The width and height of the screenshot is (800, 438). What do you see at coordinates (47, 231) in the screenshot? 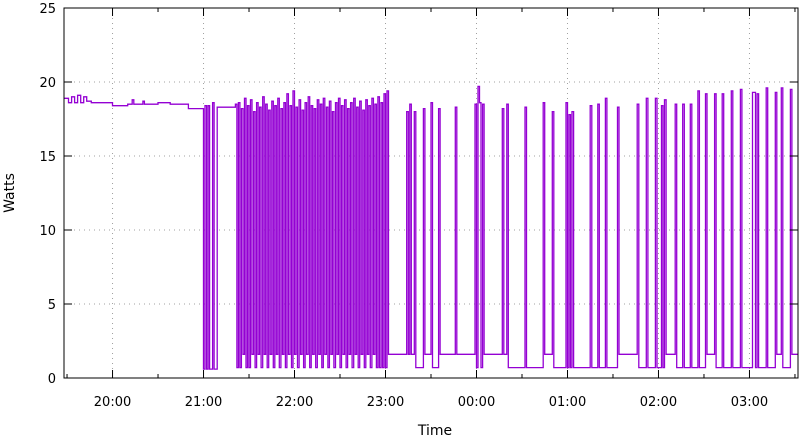
I see `y-tick-label: 10` at bounding box center [47, 231].